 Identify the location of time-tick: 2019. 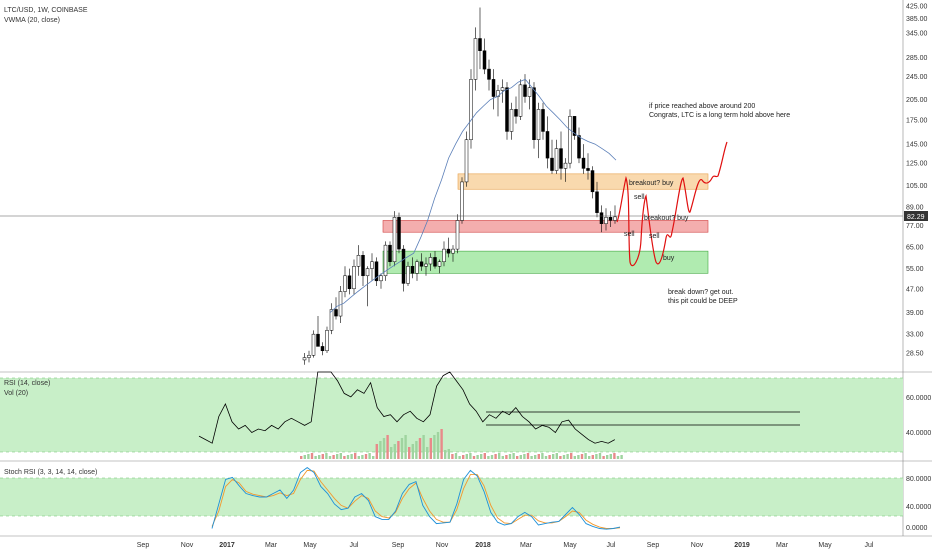
(742, 545).